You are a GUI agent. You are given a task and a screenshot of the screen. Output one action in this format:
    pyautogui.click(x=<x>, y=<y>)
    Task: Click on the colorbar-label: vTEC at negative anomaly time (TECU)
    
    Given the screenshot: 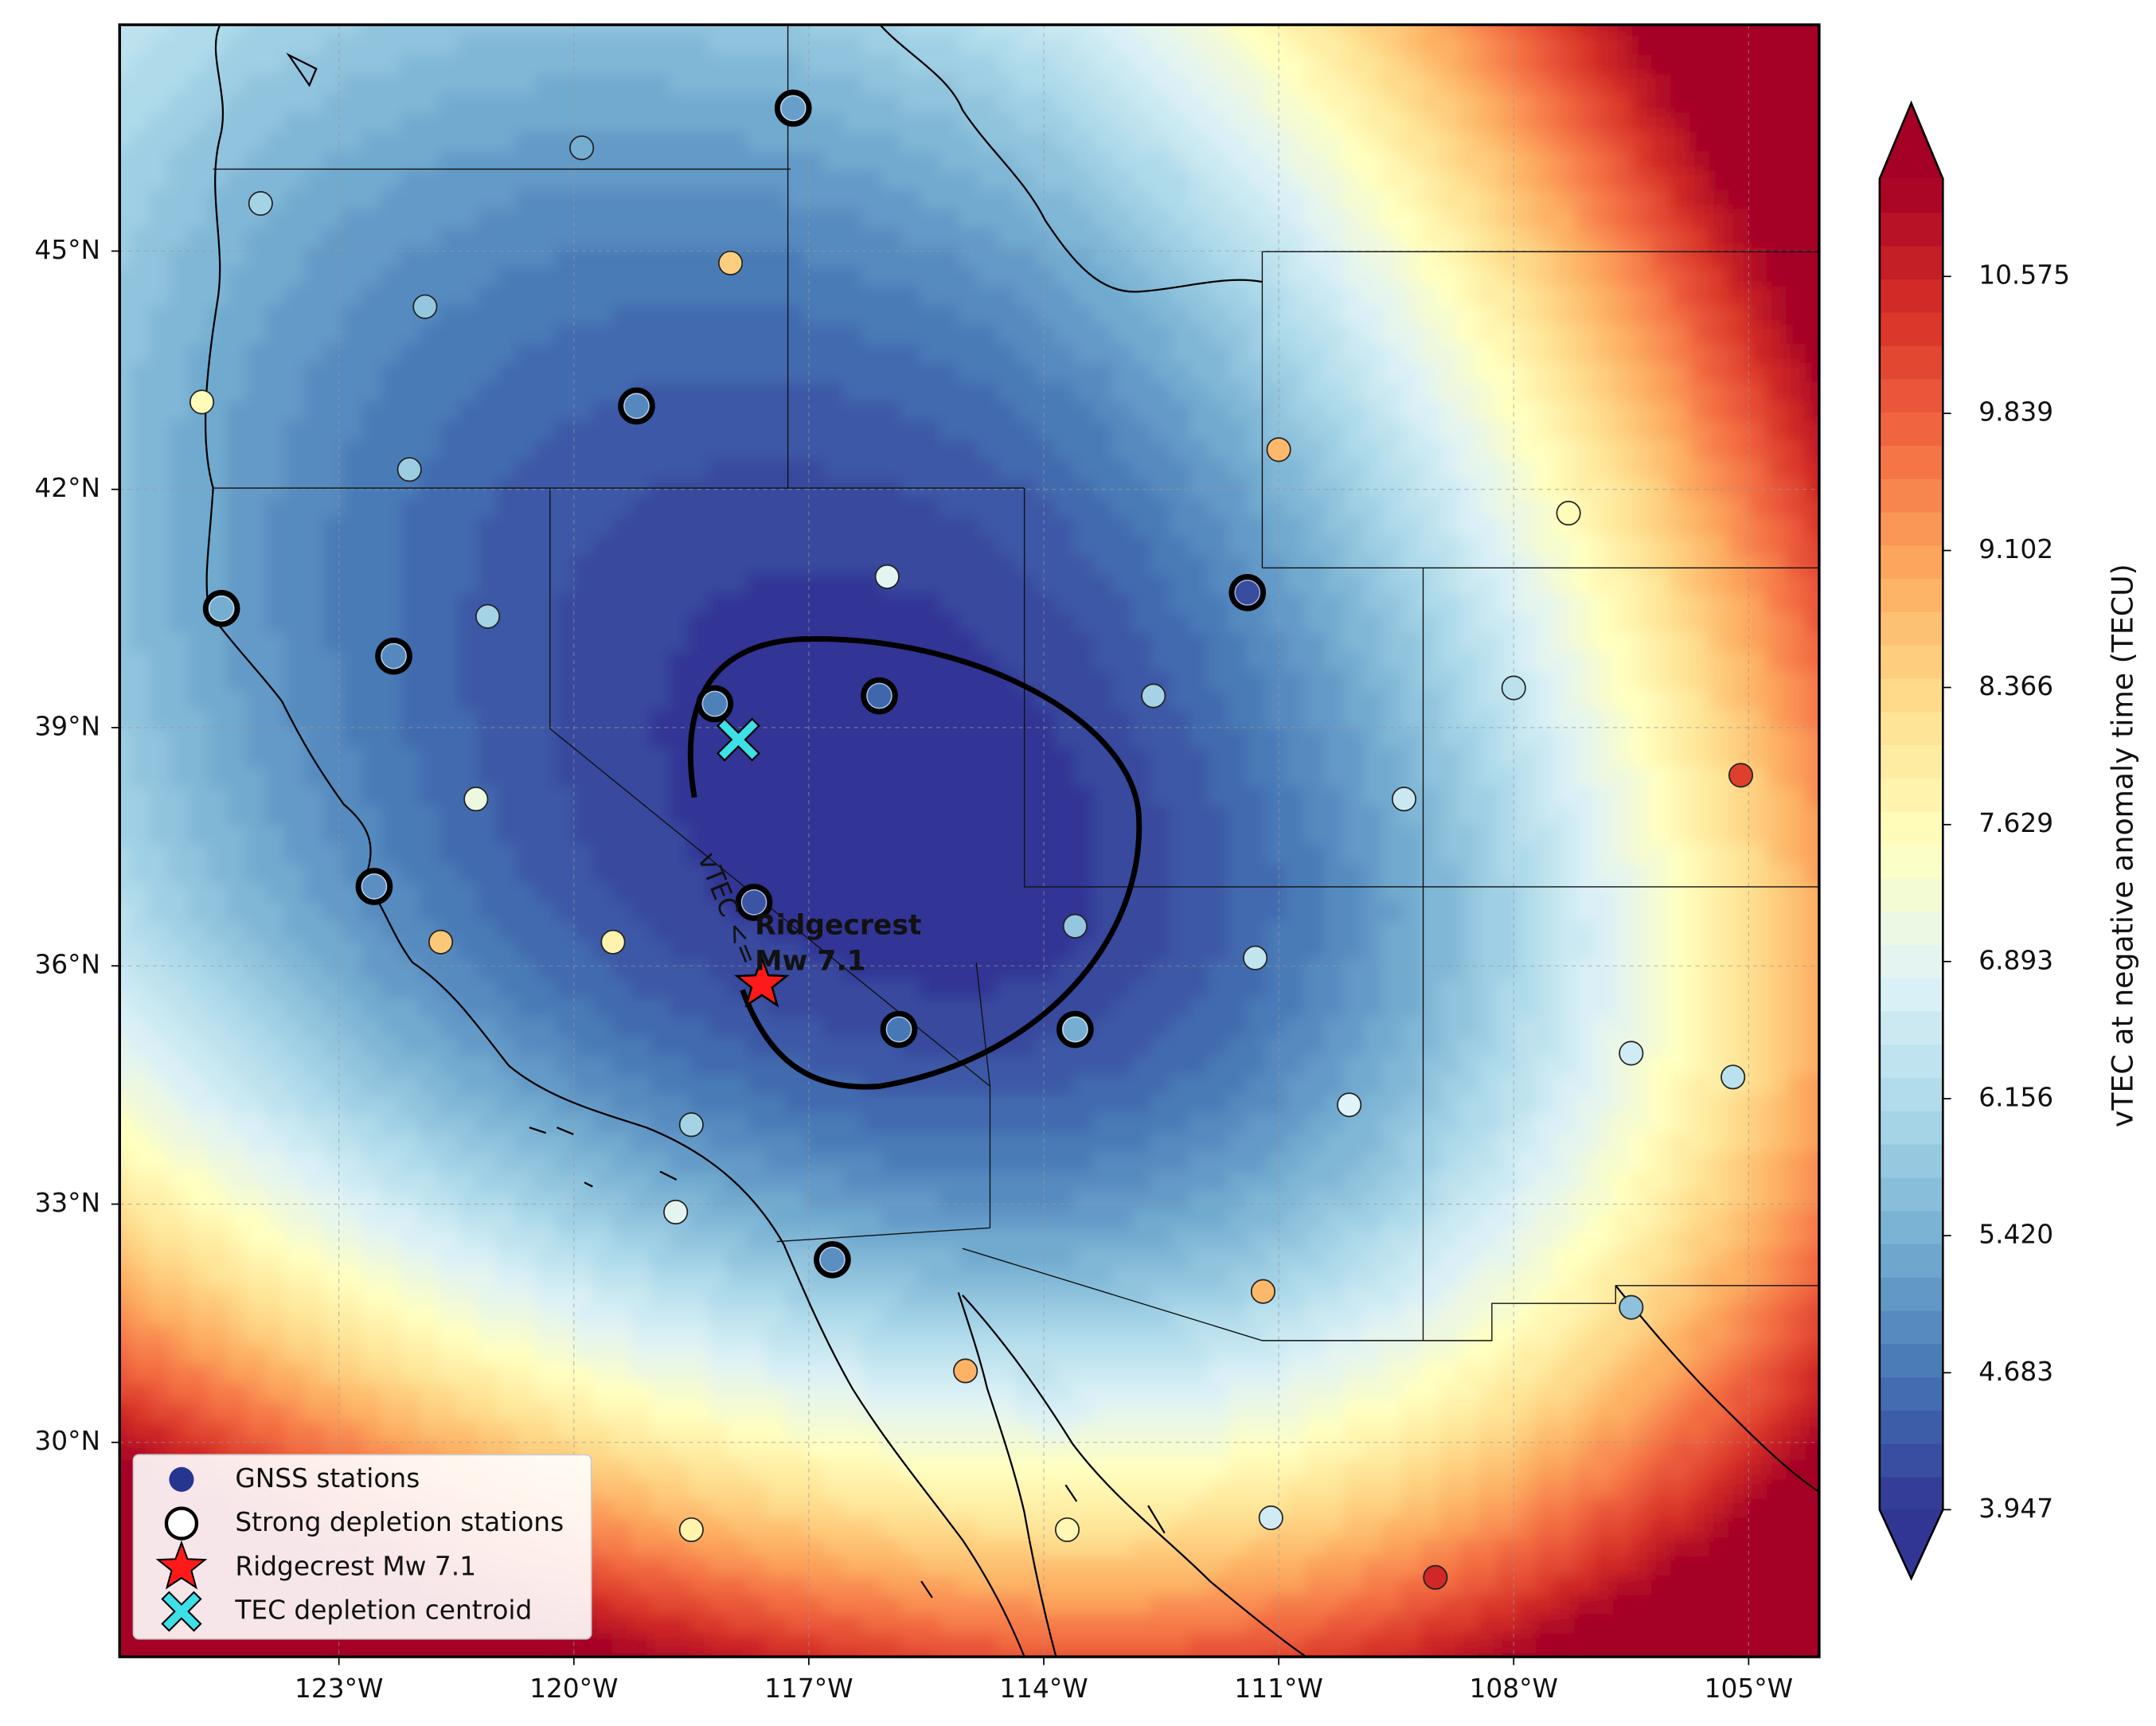 What is the action you would take?
    pyautogui.click(x=2122, y=845)
    